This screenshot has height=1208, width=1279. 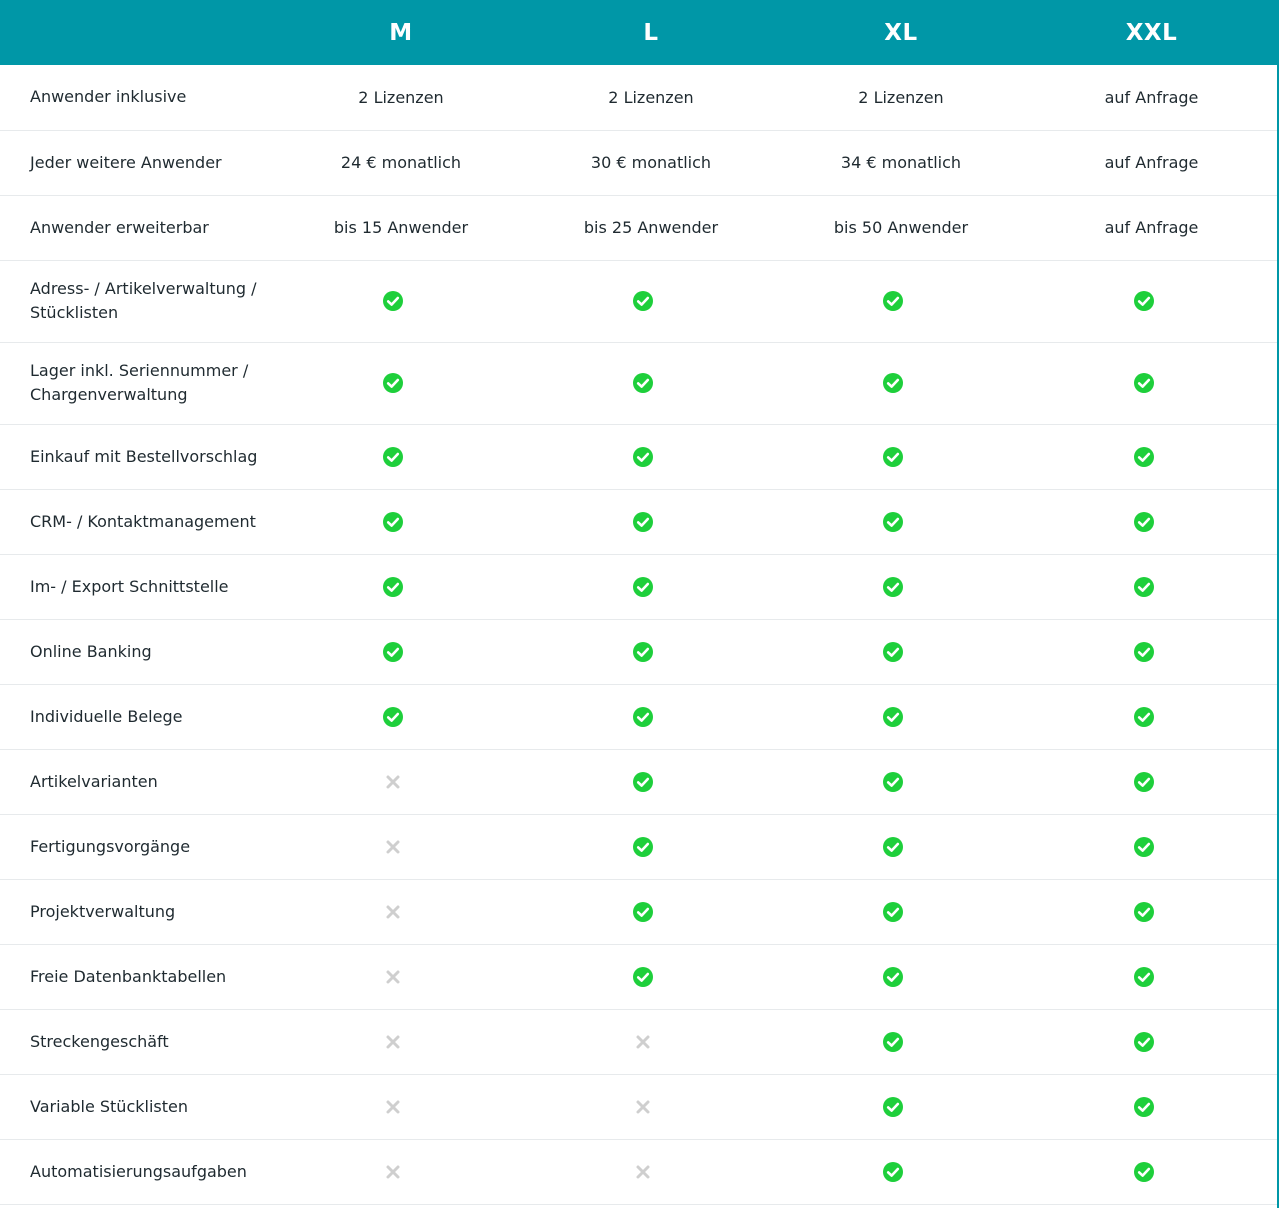 I want to click on table-row: Streckengeschäft, so click(x=638, y=1042).